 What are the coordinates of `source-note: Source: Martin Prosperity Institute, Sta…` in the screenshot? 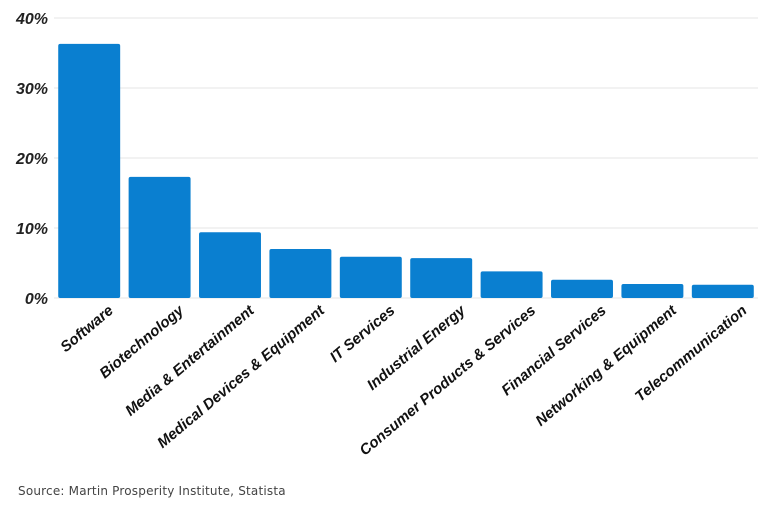 It's located at (152, 491).